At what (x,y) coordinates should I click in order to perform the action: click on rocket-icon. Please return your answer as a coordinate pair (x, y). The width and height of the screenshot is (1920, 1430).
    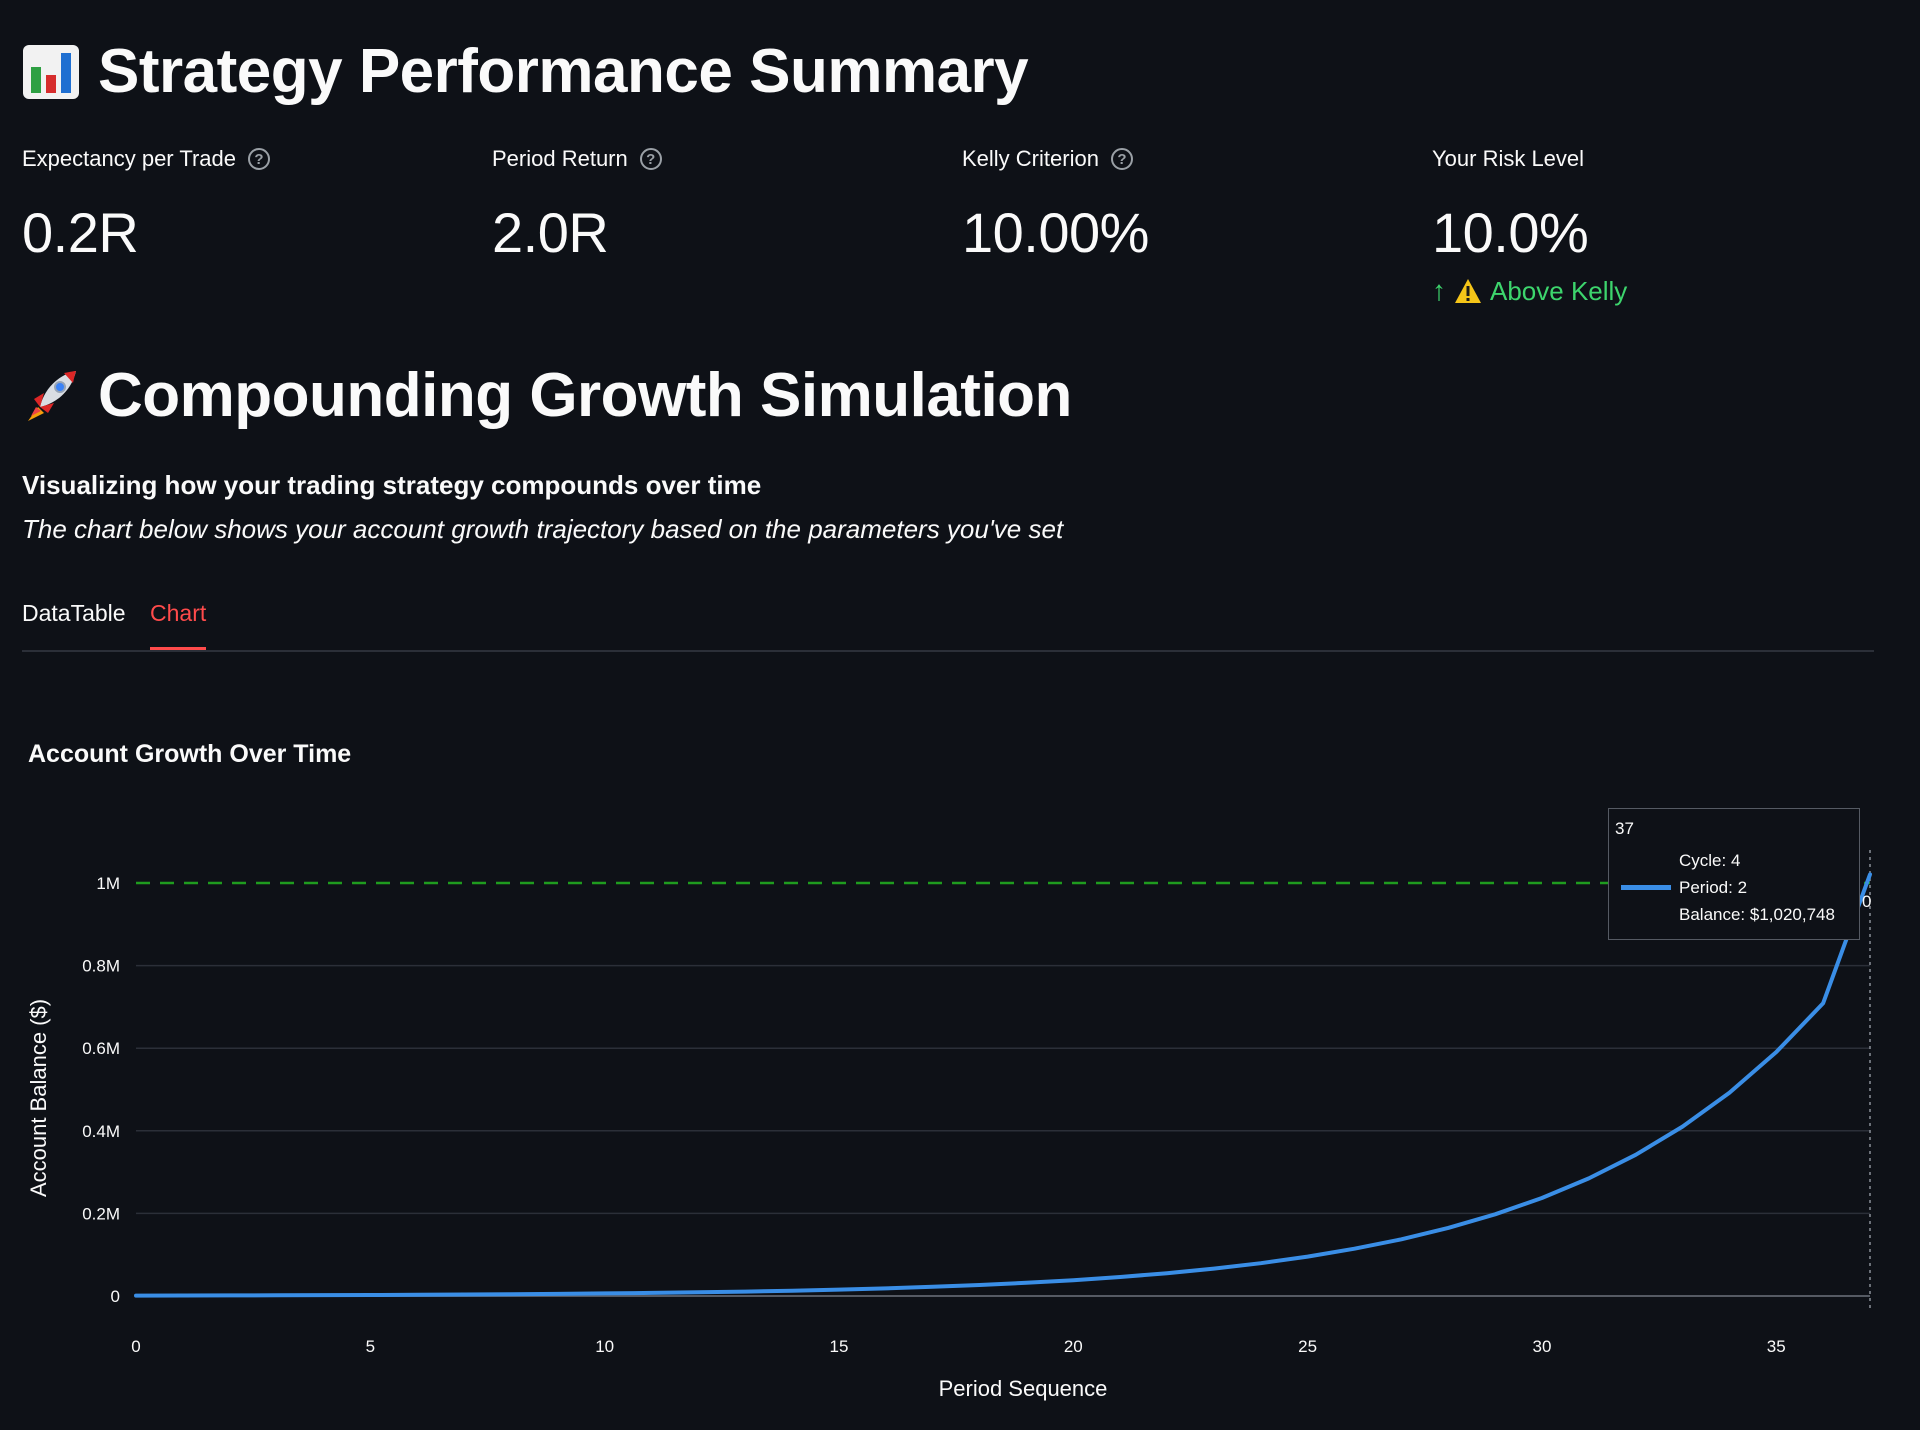
    Looking at the image, I should click on (52, 395).